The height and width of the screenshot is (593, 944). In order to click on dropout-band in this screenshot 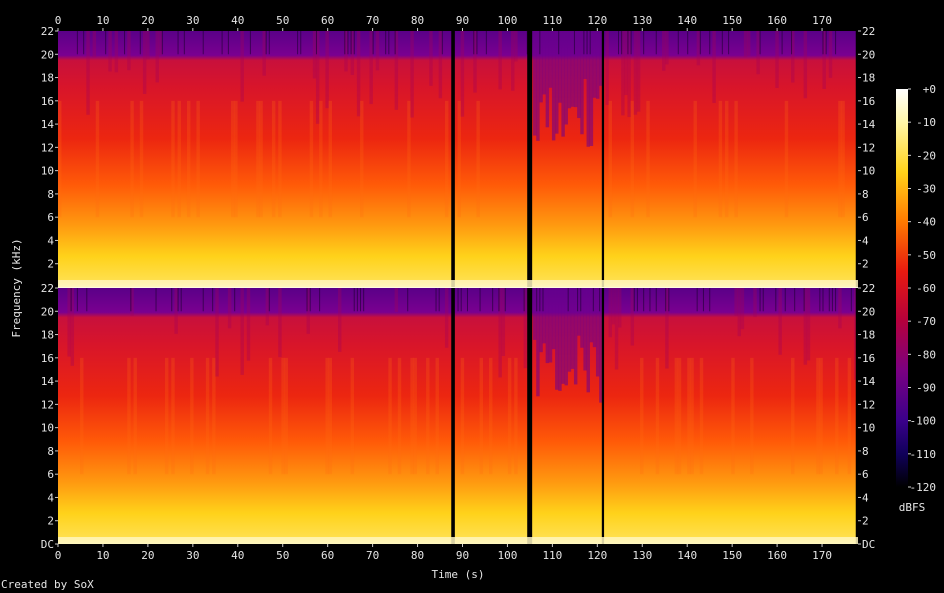, I will do `click(856, 416)`.